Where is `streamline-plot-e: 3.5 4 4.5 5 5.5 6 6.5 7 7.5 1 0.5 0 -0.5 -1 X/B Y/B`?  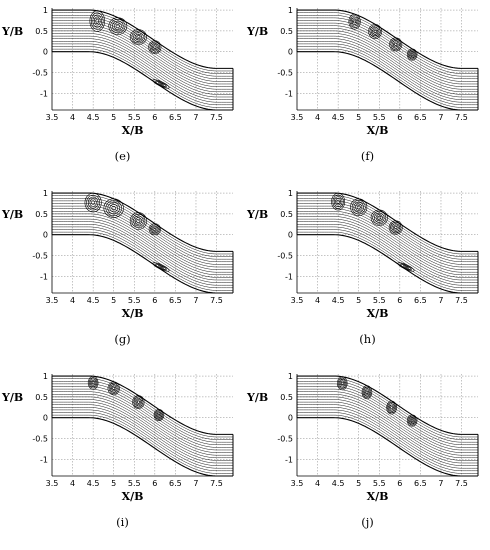 streamline-plot-e: 3.5 4 4.5 5 5.5 6 6.5 7 7.5 1 0.5 0 -0.5 -1 X/B Y/B is located at coordinates (117, 71).